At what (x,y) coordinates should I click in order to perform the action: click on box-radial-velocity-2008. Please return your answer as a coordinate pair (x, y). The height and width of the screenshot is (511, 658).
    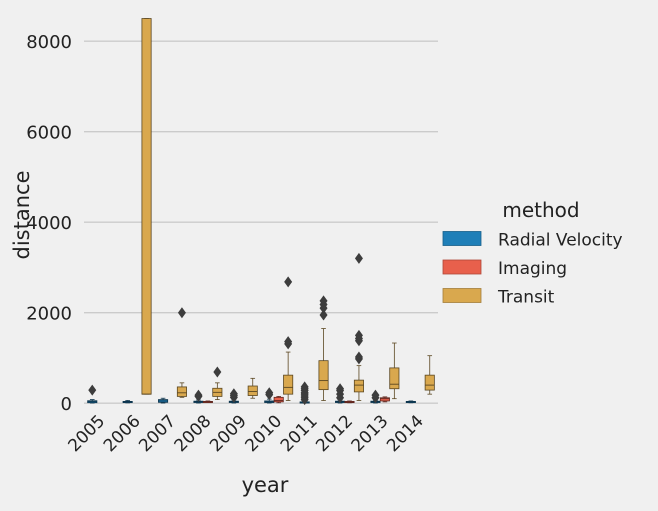
    Looking at the image, I should click on (198, 396).